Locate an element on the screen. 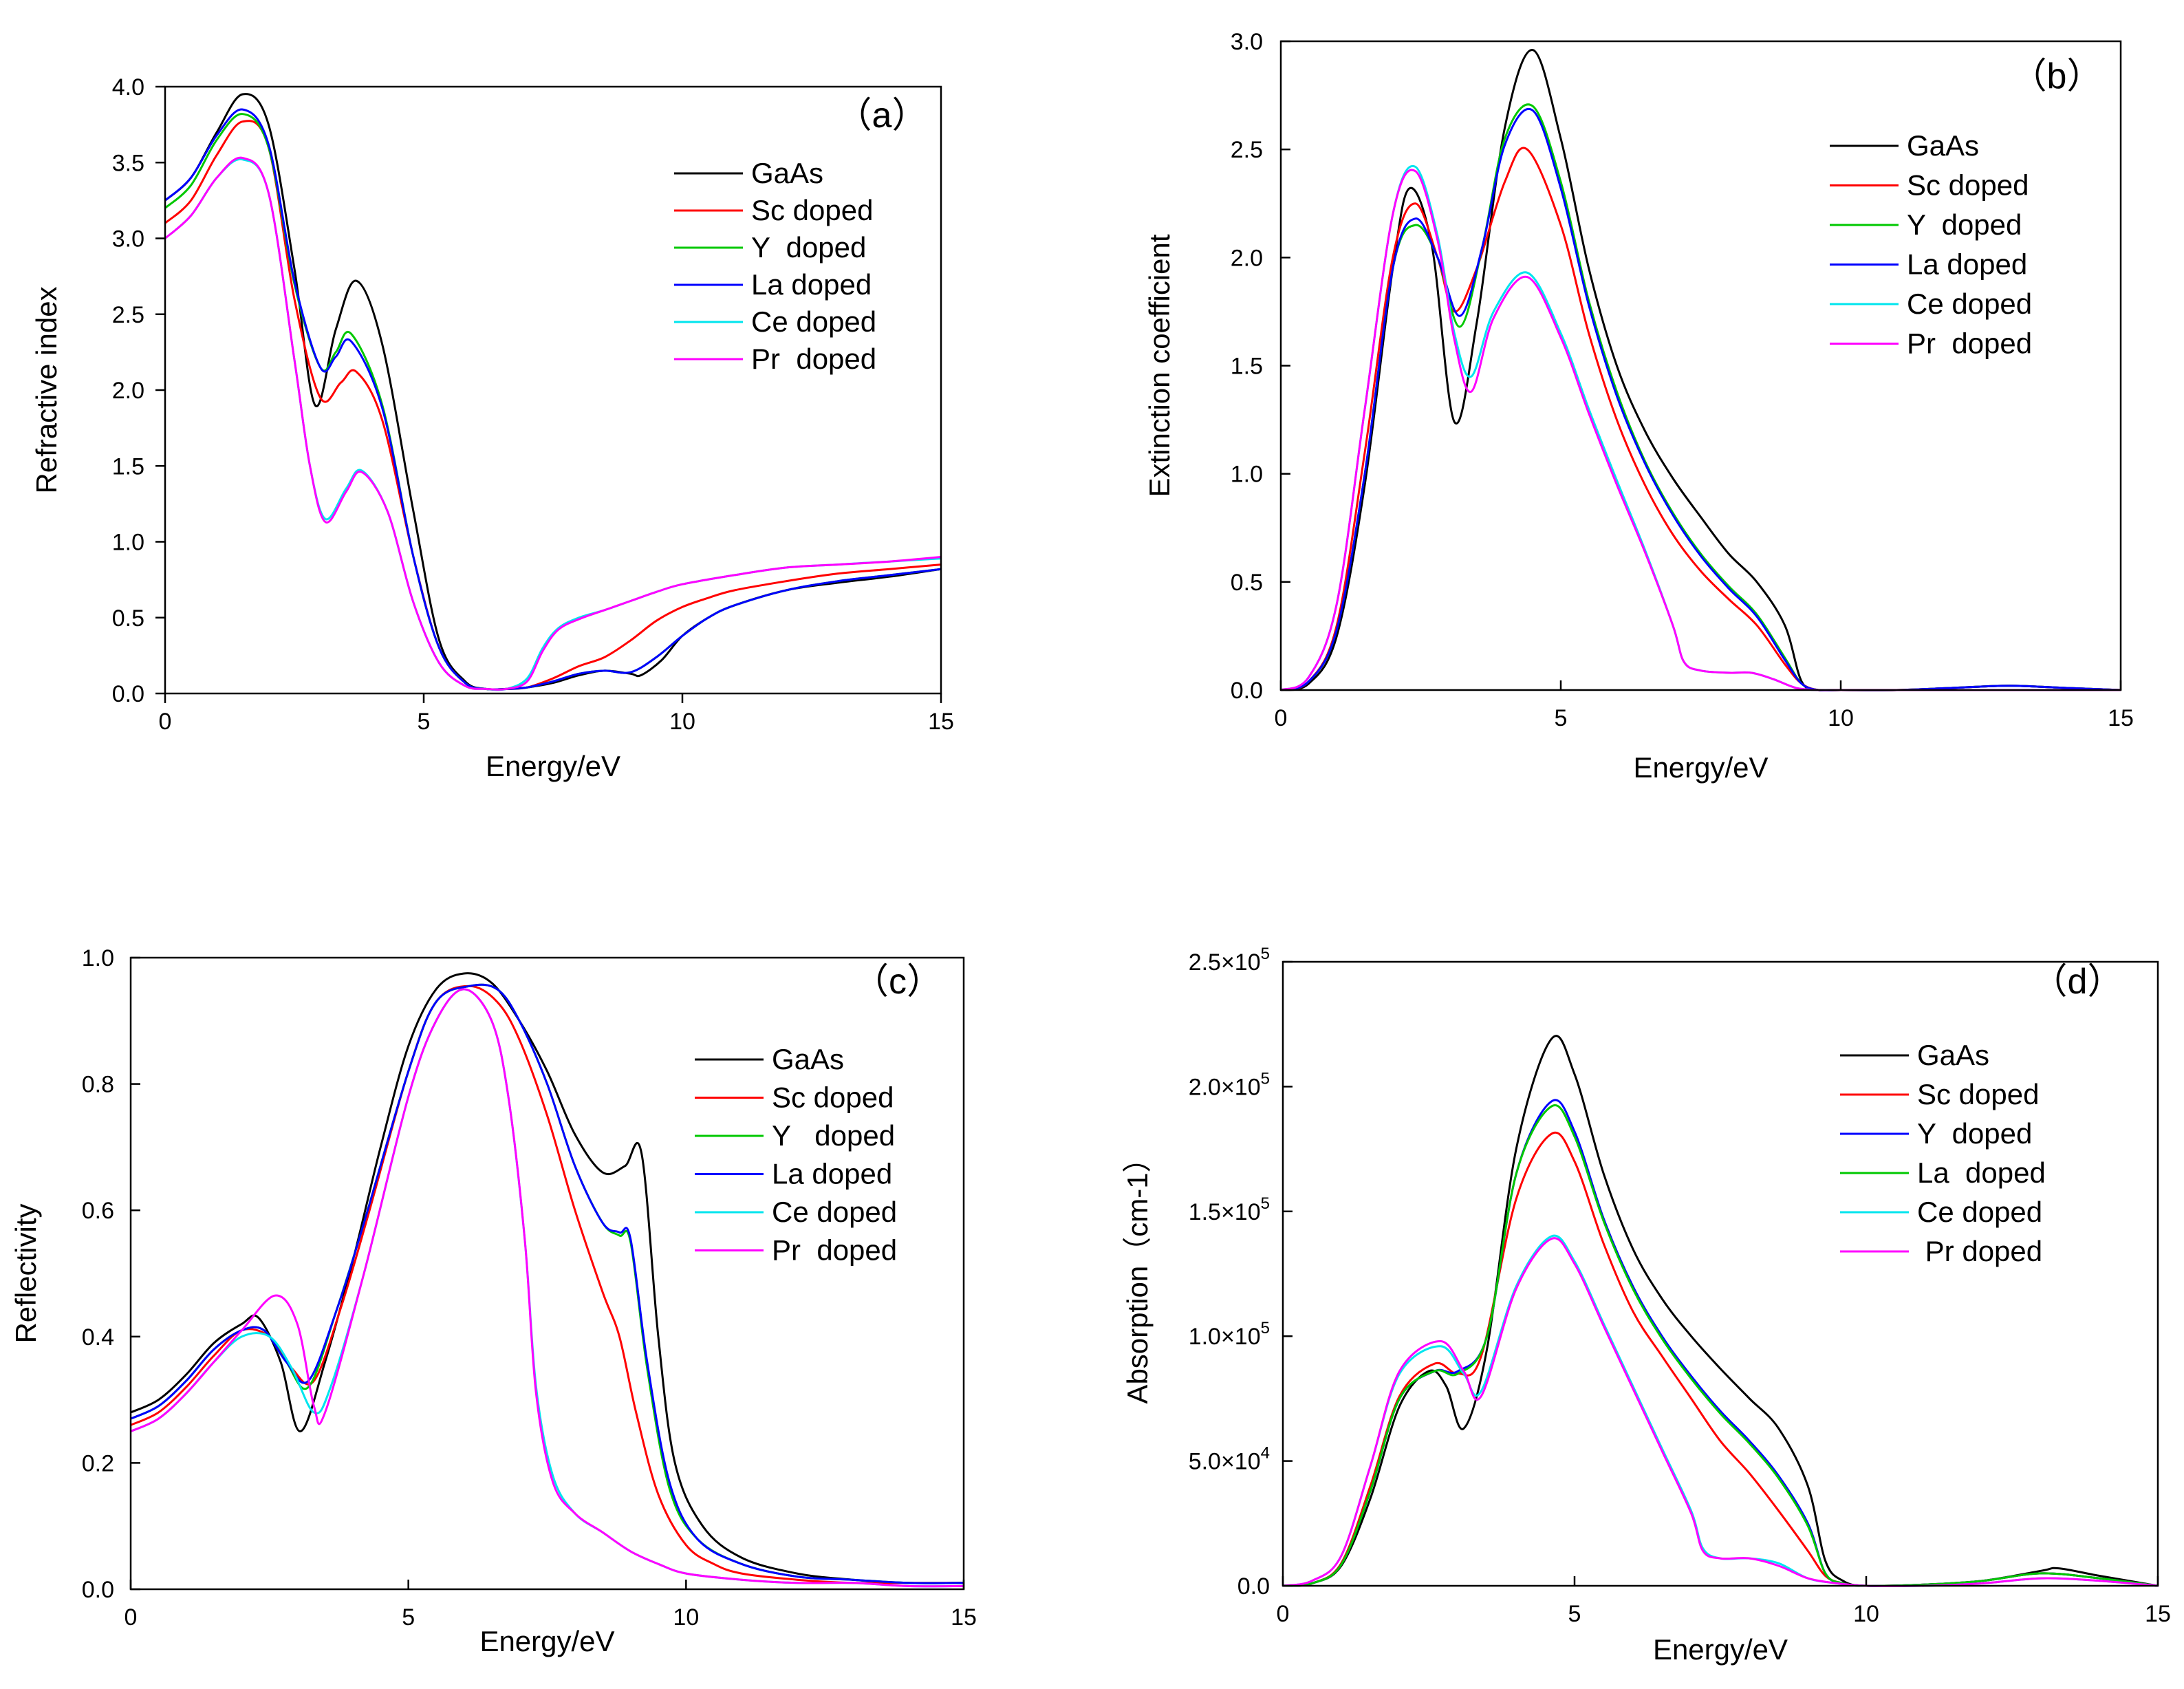 The height and width of the screenshot is (1689, 2184). y-tick-label: 5.0×10⁴ is located at coordinates (1229, 1459).